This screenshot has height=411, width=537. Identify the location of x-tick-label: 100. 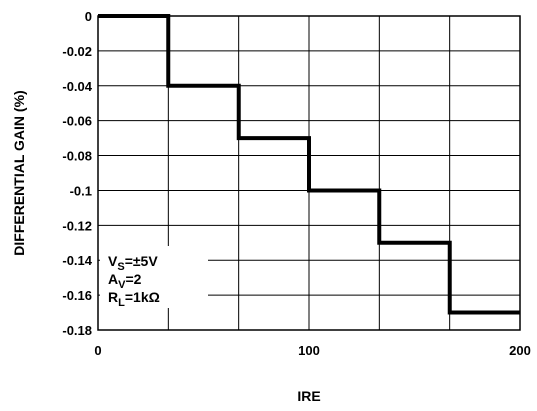
(309, 350).